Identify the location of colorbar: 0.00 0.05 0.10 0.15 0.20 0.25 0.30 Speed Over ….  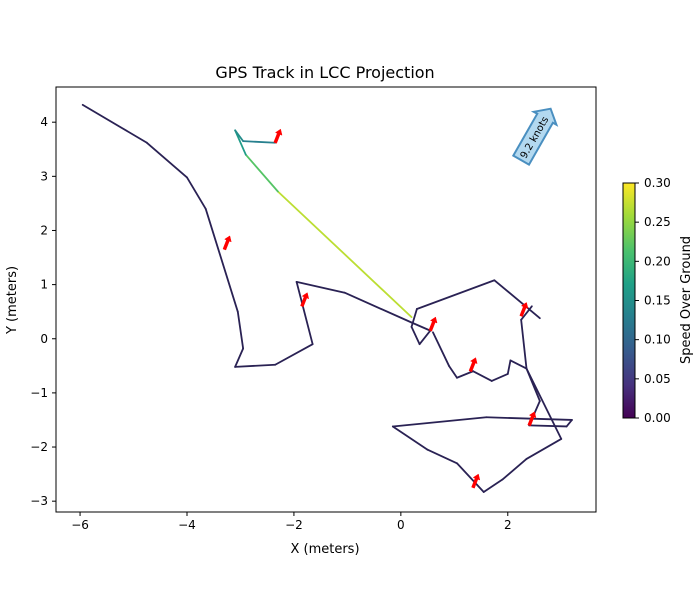
(658, 300).